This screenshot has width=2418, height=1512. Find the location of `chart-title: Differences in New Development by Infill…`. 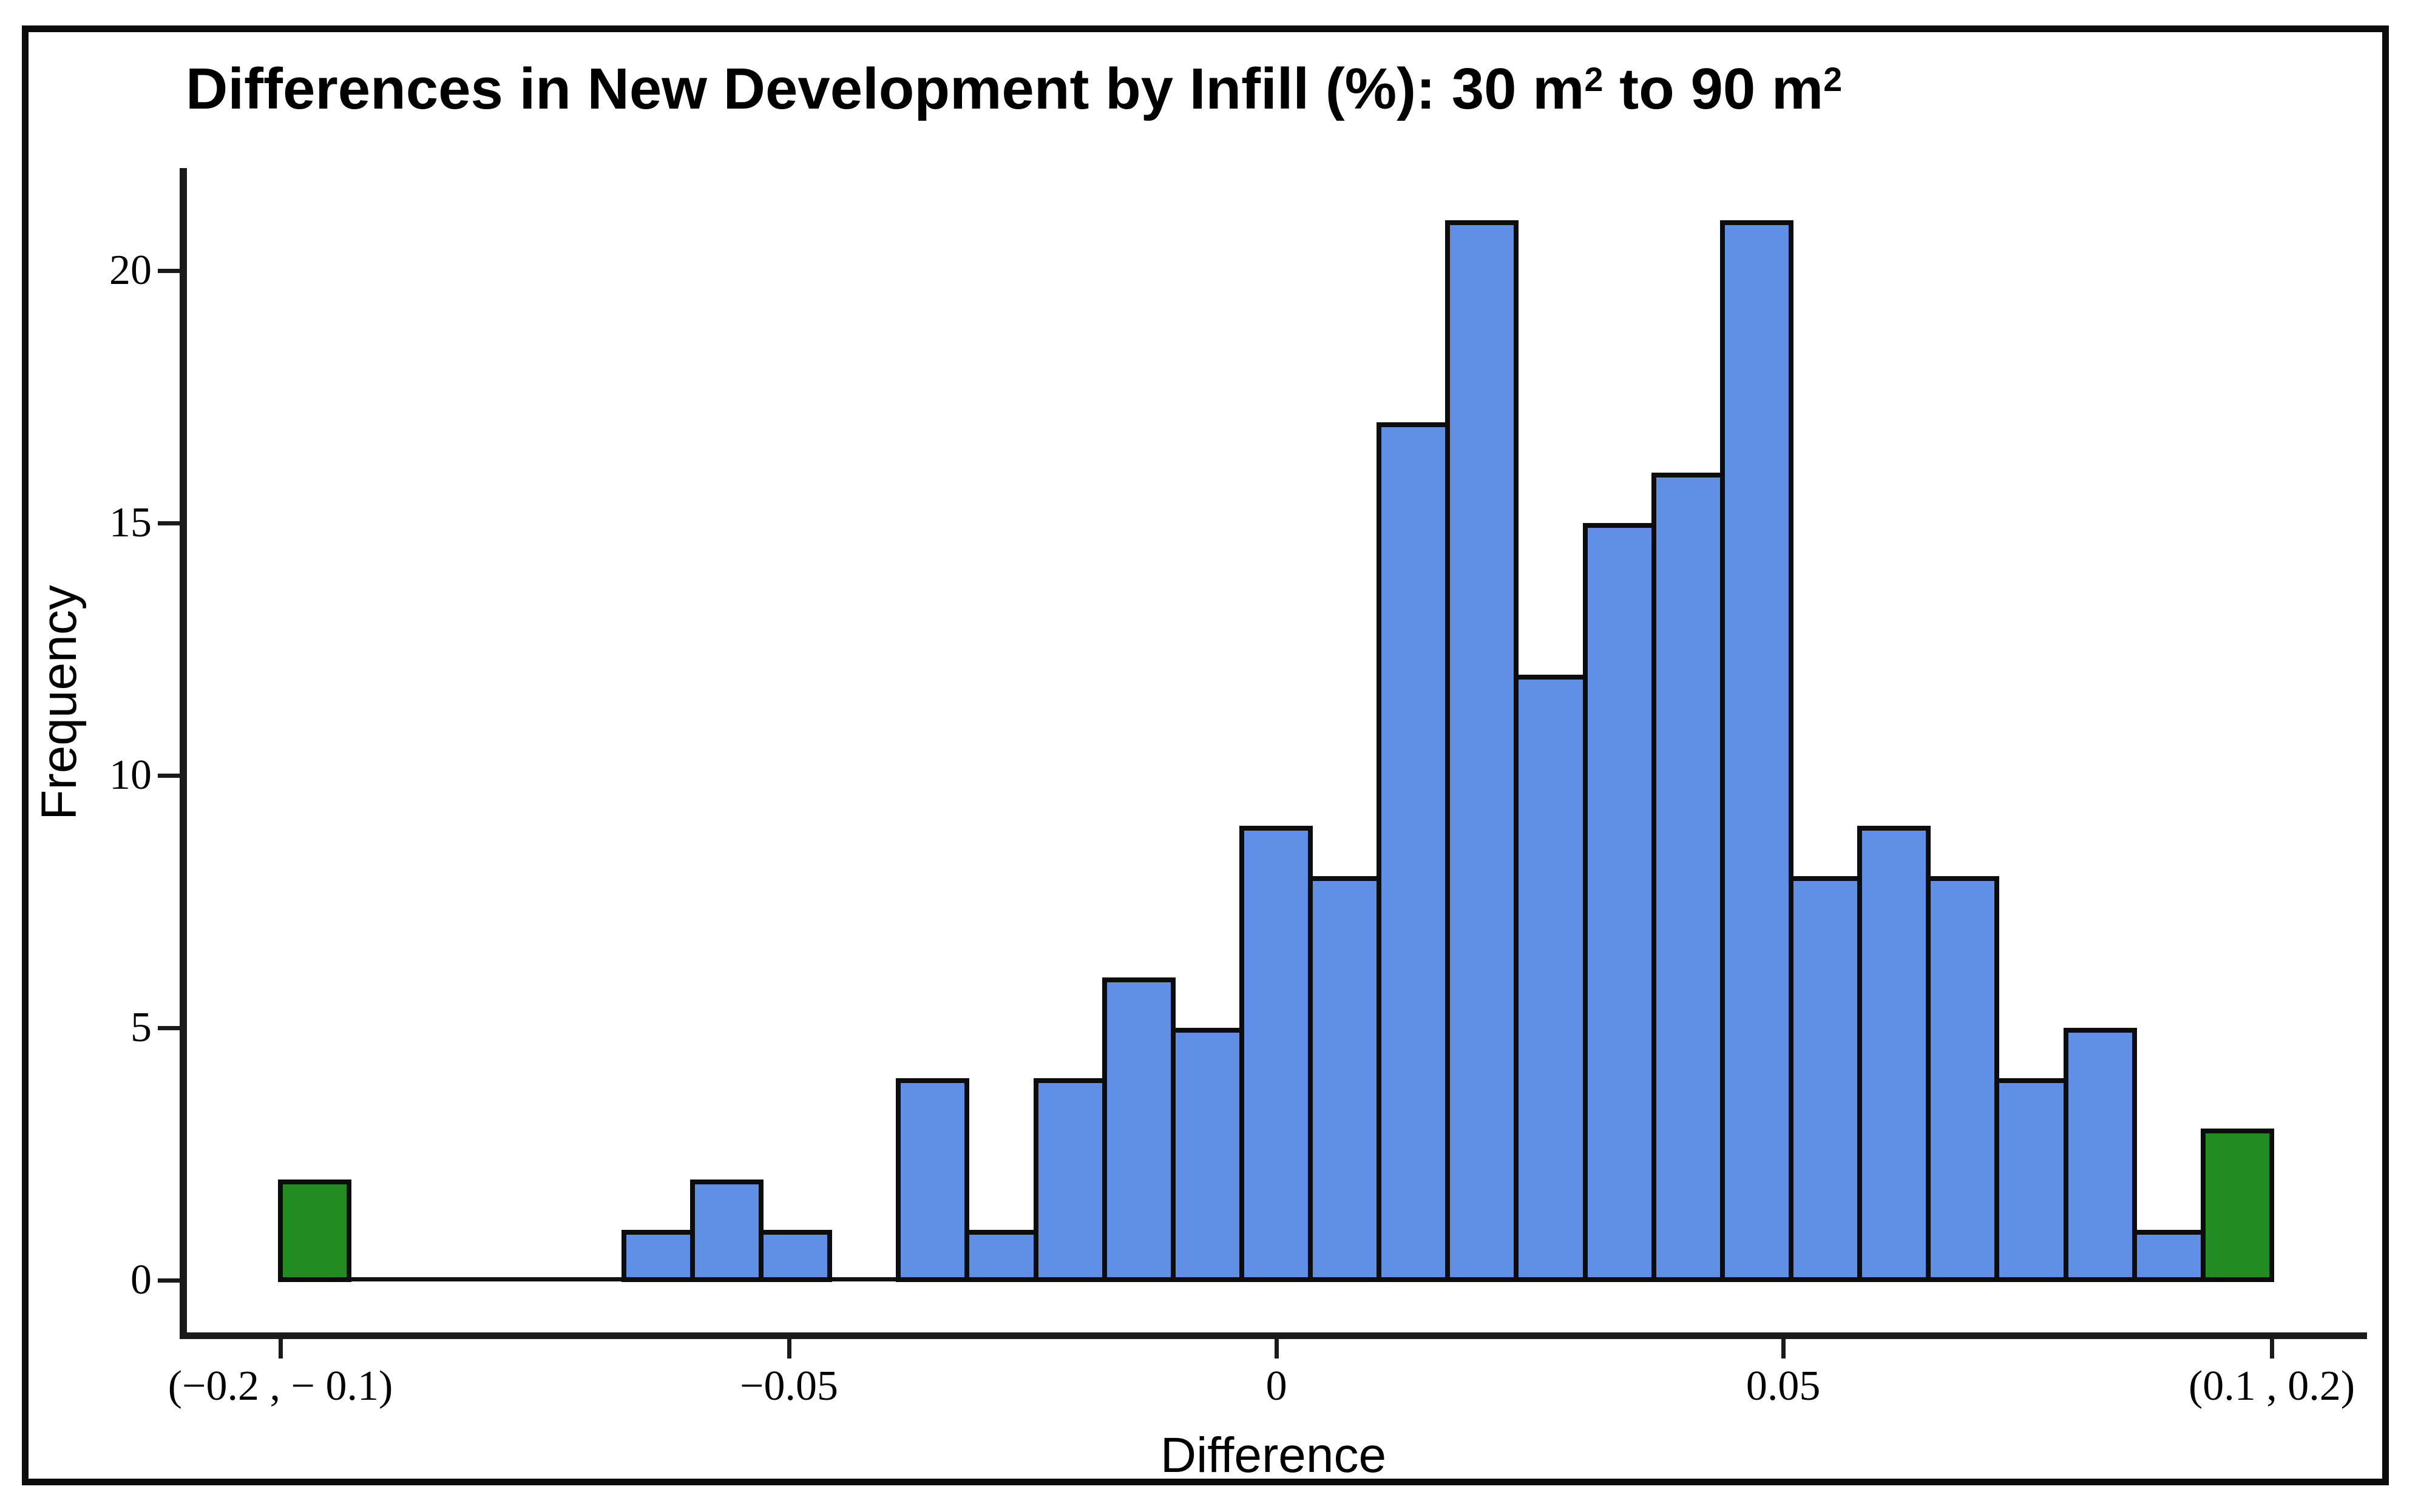

chart-title: Differences in New Development by Infill… is located at coordinates (1014, 90).